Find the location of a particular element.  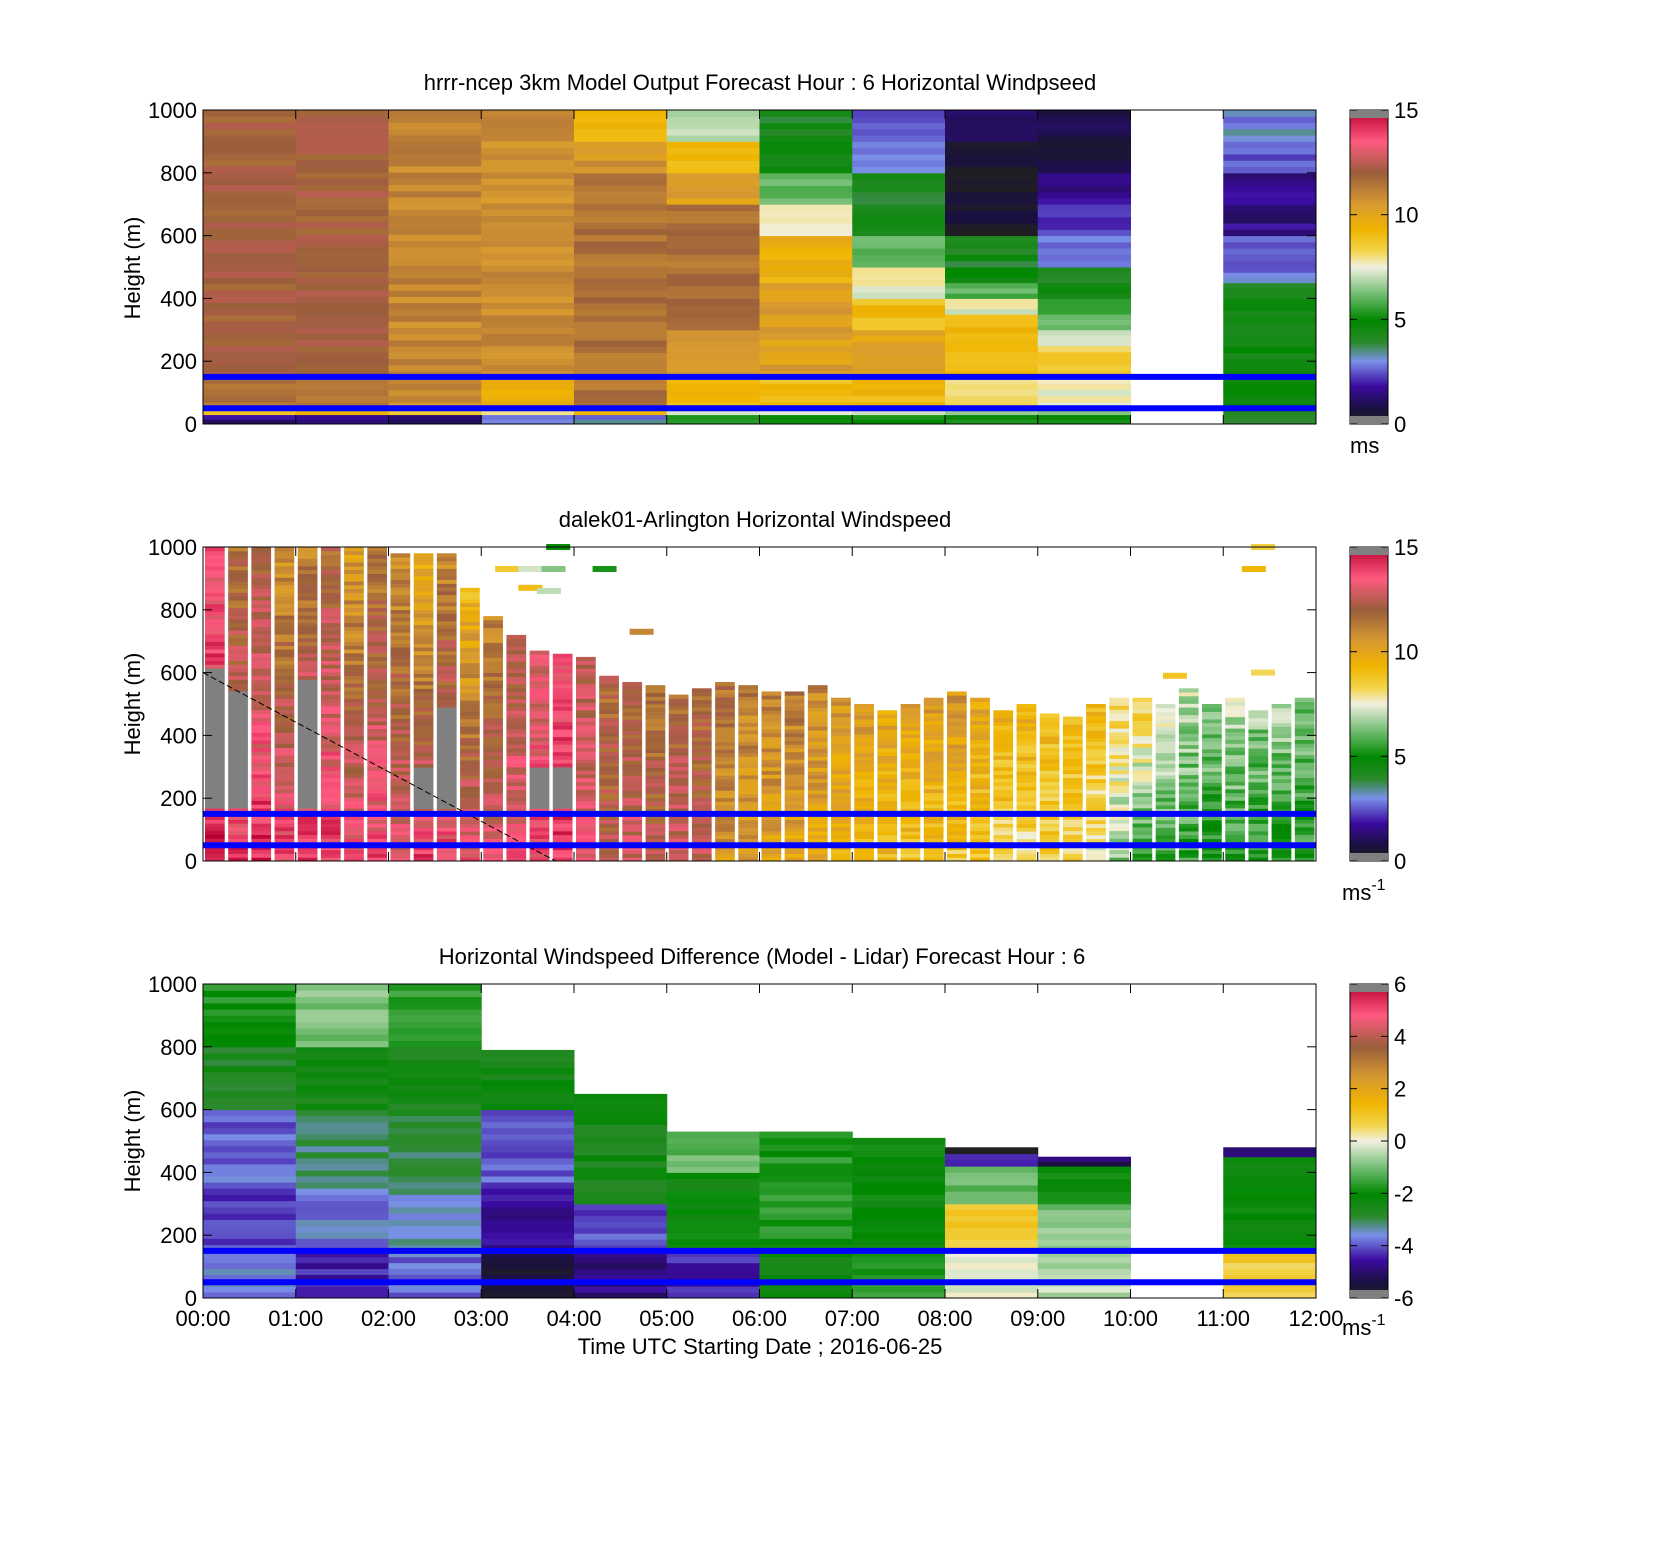

colorbar-tick-label: -4 is located at coordinates (1404, 1246).